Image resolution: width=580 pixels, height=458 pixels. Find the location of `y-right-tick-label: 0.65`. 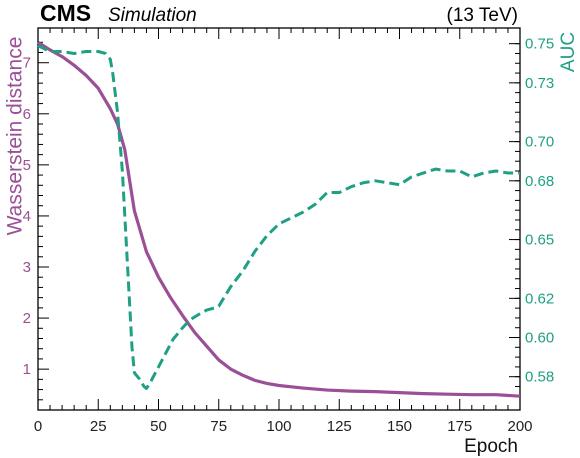

y-right-tick-label: 0.65 is located at coordinates (539, 240).